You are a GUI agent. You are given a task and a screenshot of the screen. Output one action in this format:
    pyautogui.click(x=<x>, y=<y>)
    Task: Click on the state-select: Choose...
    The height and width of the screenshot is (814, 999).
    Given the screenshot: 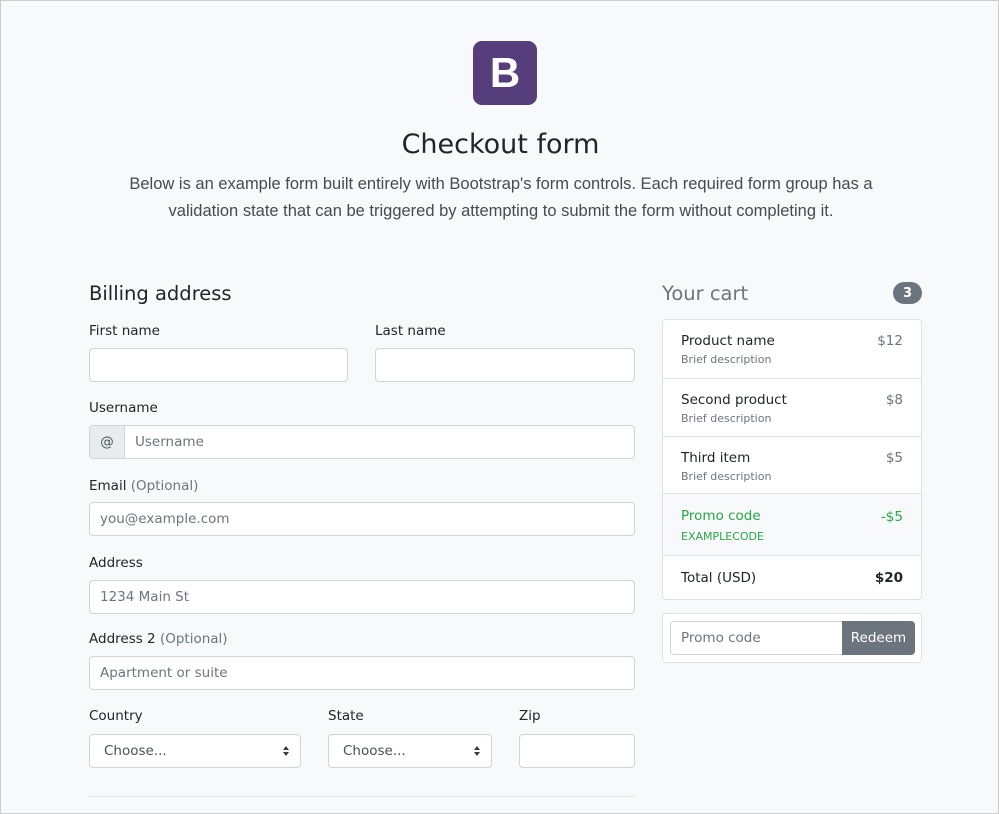 What is the action you would take?
    pyautogui.click(x=410, y=751)
    